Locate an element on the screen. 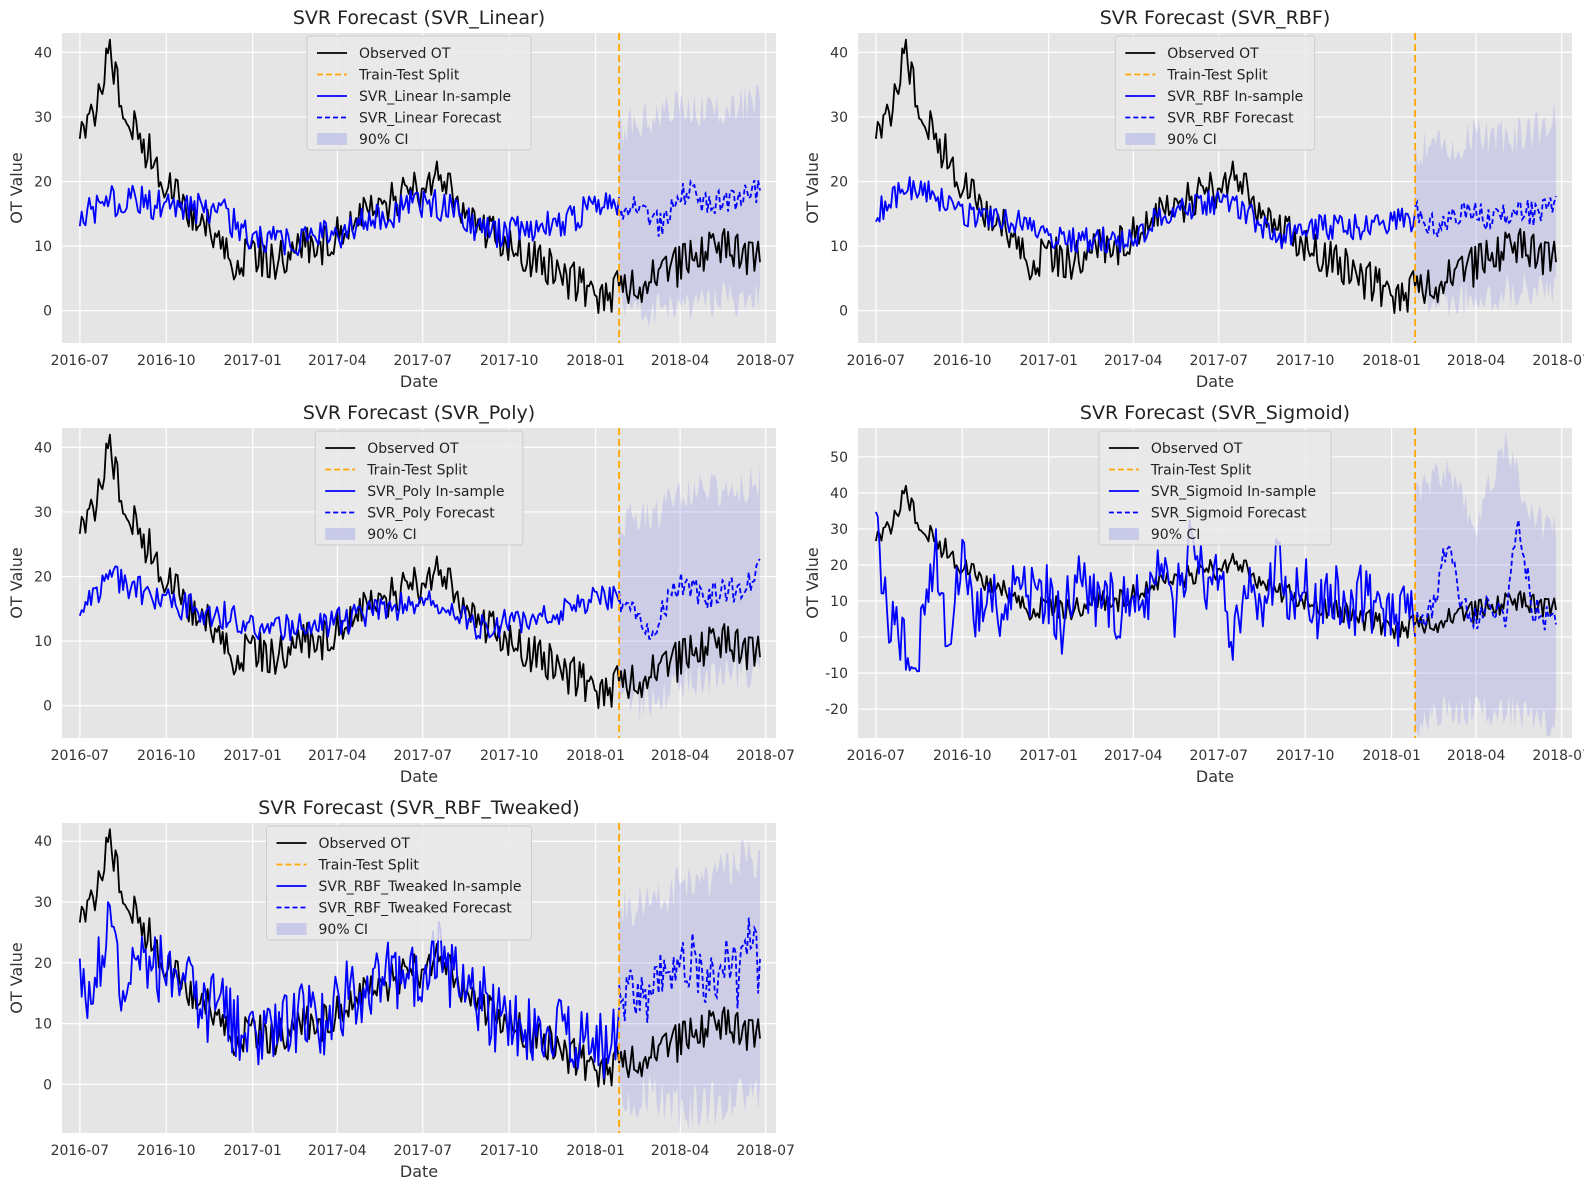  legend-entry: SVR_Poly In-sample is located at coordinates (435, 492).